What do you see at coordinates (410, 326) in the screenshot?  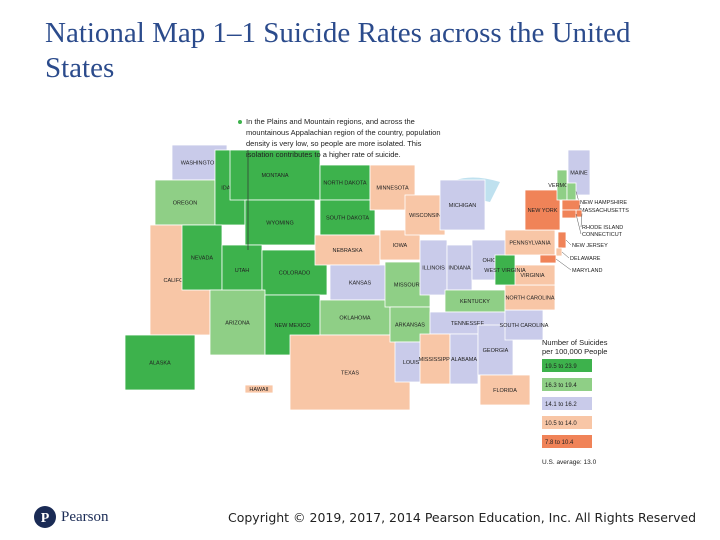 I see `state-label: ARKANSAS` at bounding box center [410, 326].